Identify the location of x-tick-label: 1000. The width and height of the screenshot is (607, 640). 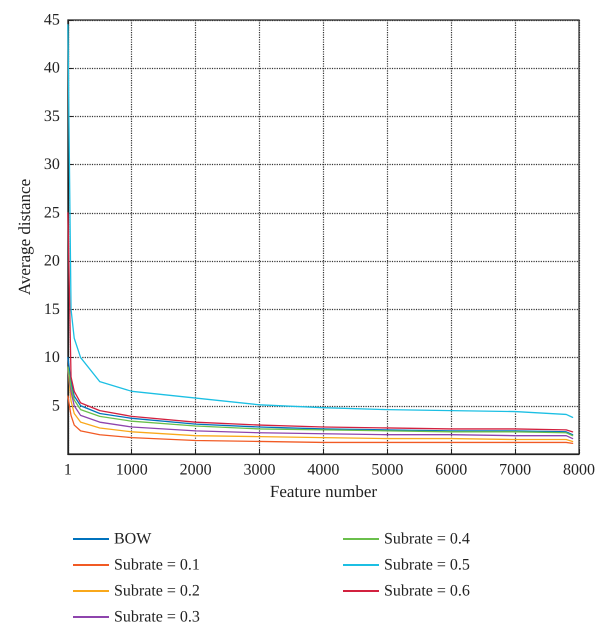
(132, 470).